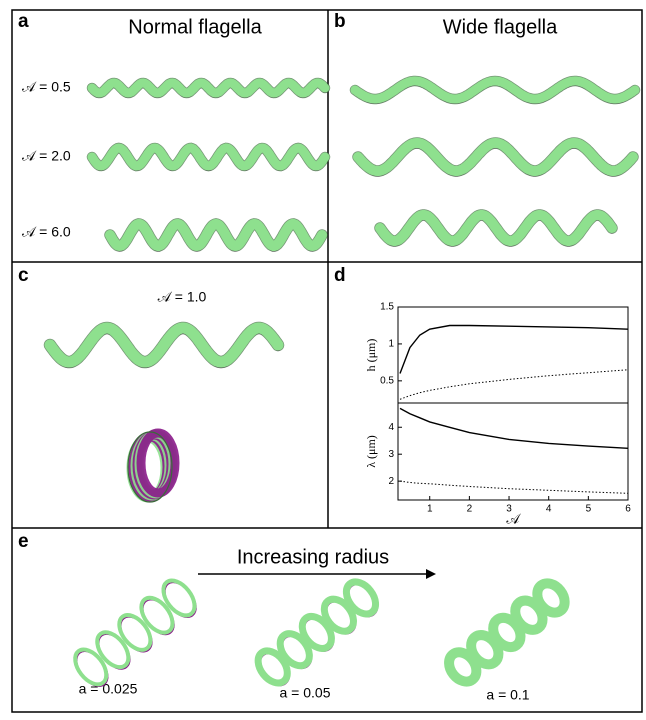 The width and height of the screenshot is (646, 720). Describe the element at coordinates (387, 380) in the screenshot. I see `y-tick-label: 0.5` at that location.